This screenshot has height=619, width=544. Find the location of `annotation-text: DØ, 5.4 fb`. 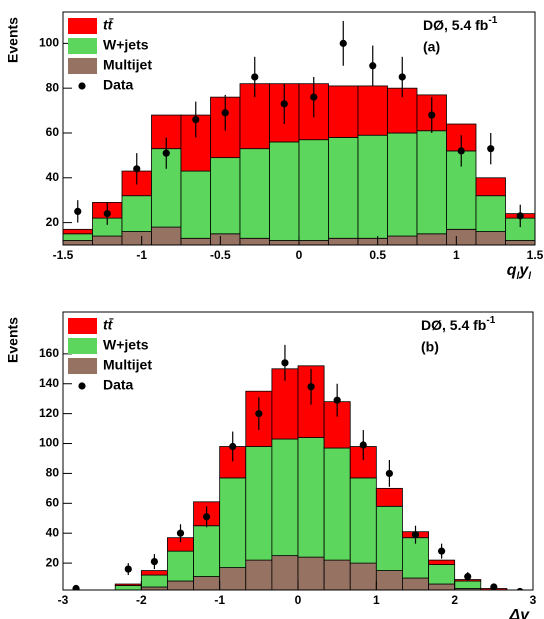

annotation-text: DØ, 5.4 fb is located at coordinates (453, 325).